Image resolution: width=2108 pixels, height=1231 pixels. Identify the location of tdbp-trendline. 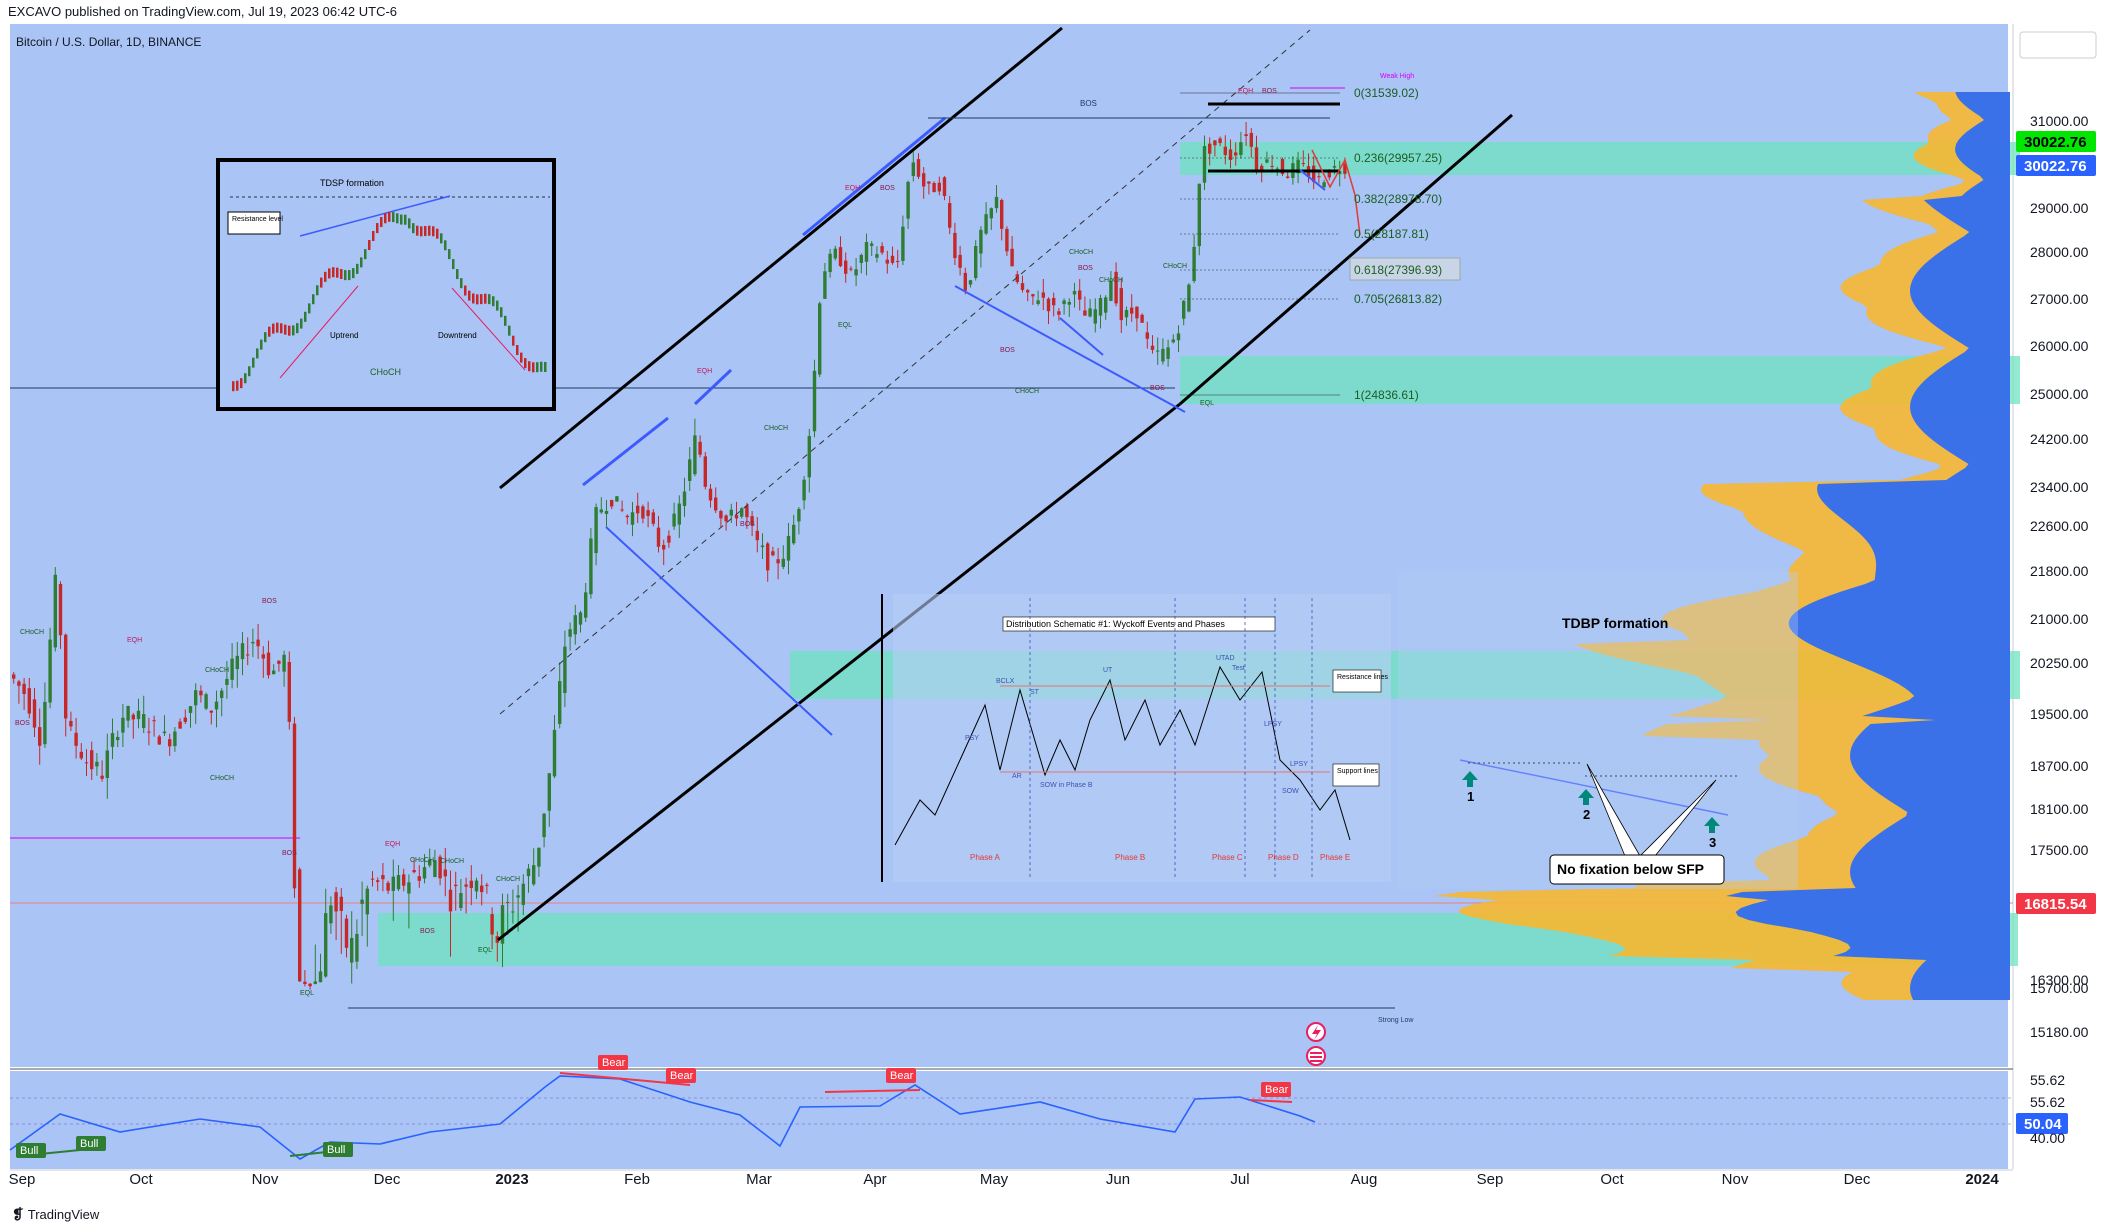
(1594, 787).